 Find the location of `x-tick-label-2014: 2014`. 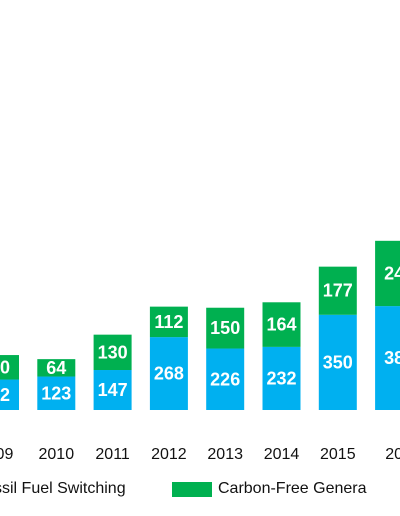

x-tick-label-2014: 2014 is located at coordinates (282, 454).